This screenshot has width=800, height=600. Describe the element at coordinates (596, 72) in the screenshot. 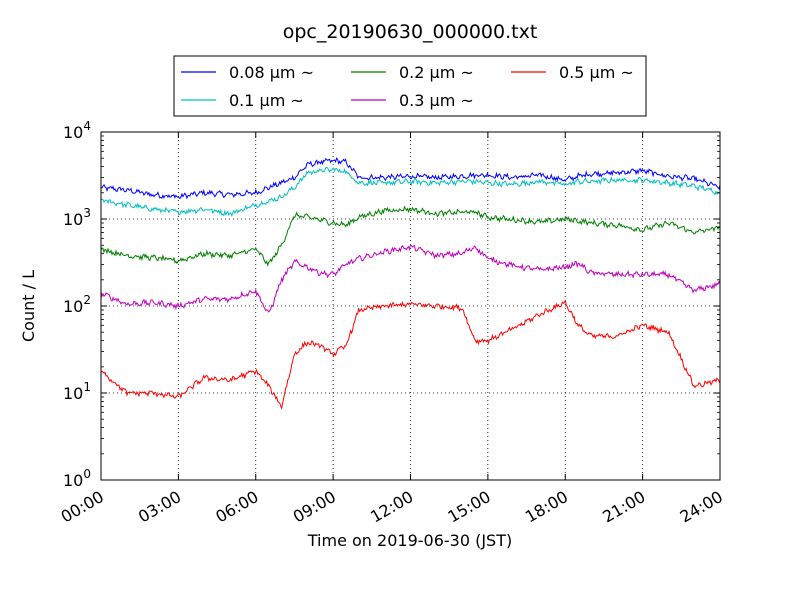

I see `legend-label: 0.5 µm ~` at that location.